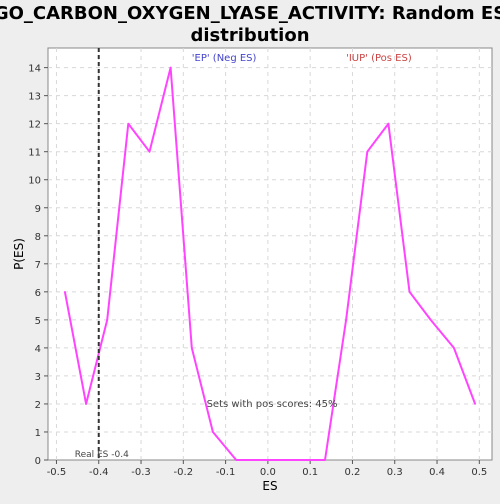 The image size is (500, 504). I want to click on x-tick-label: 0.4, so click(437, 472).